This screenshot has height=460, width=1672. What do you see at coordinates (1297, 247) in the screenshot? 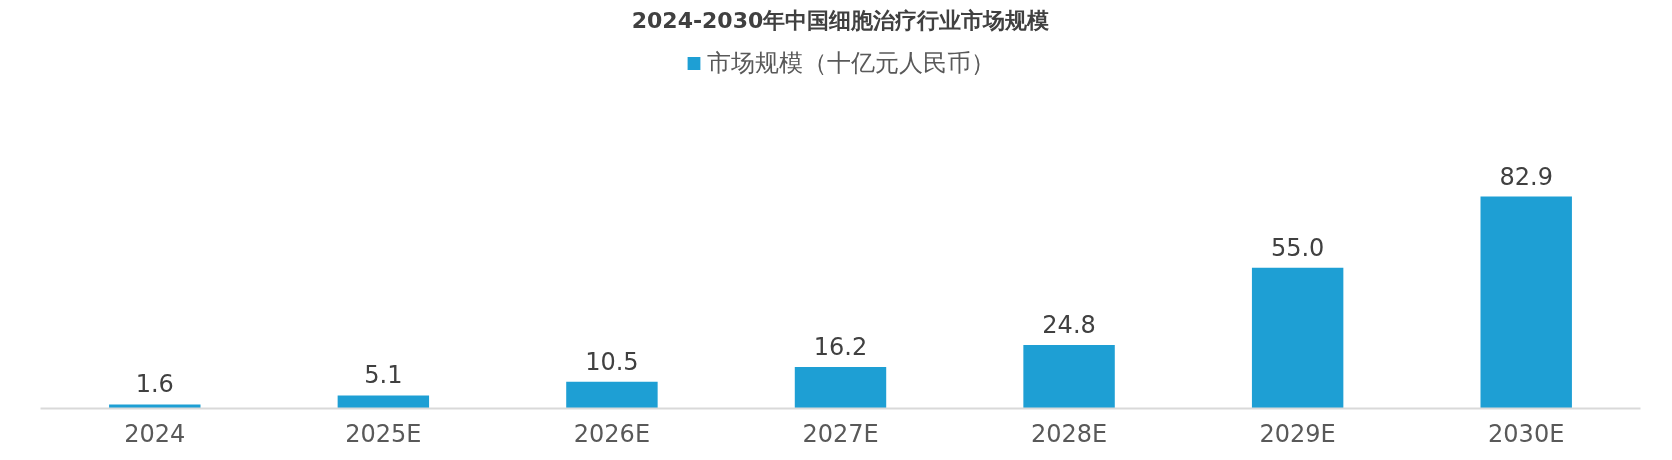
I see `data-label: 55.0` at bounding box center [1297, 247].